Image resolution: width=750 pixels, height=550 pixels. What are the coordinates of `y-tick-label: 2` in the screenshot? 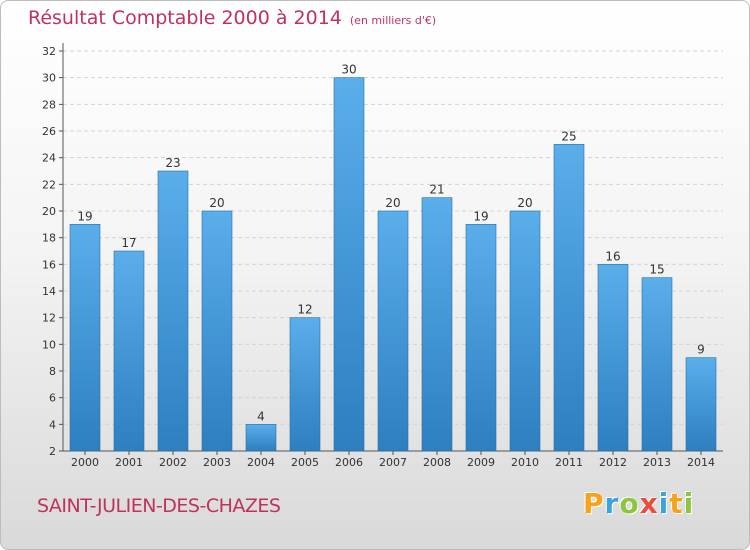 It's located at (52, 451).